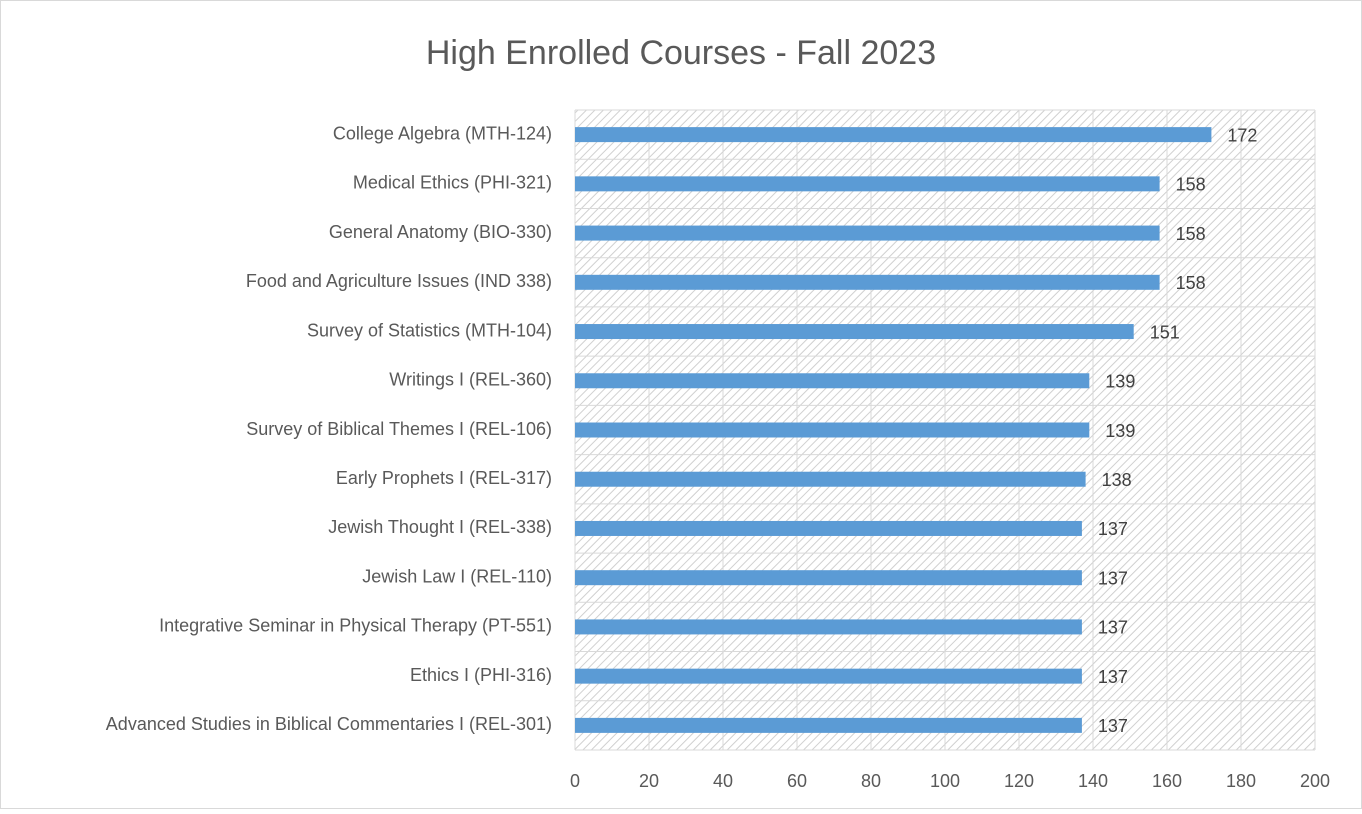 The image size is (1362, 814). What do you see at coordinates (452, 183) in the screenshot?
I see `y-tick-label: Medical Ethics (PHI-321)` at bounding box center [452, 183].